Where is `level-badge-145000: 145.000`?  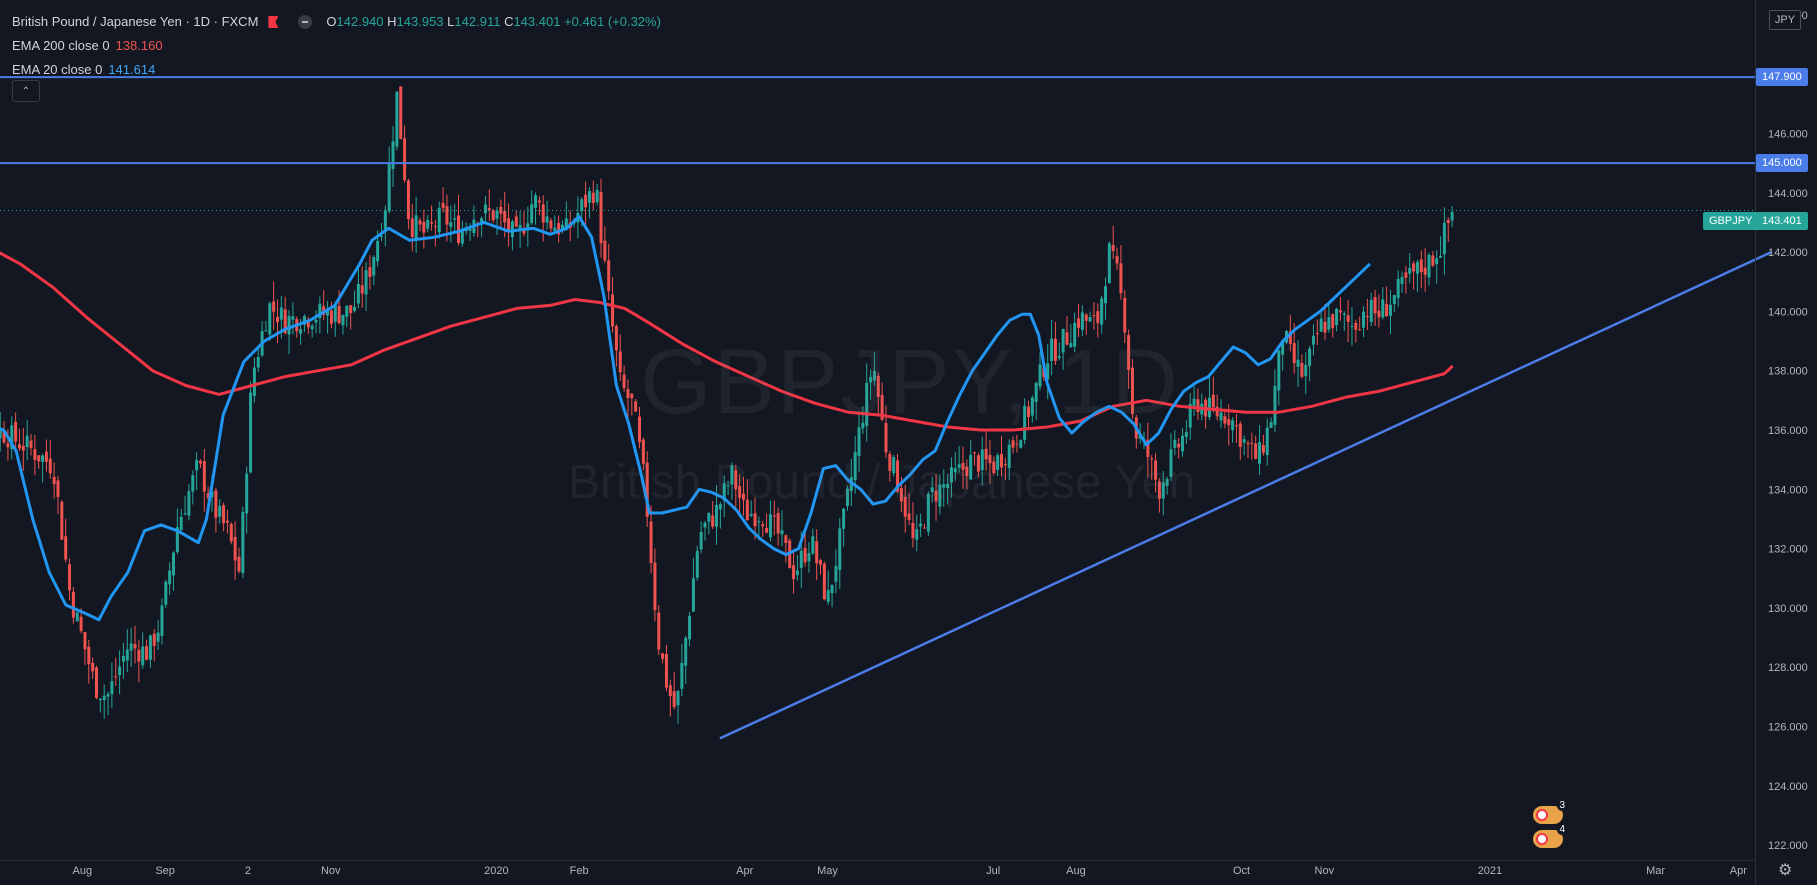 level-badge-145000: 145.000 is located at coordinates (1782, 163).